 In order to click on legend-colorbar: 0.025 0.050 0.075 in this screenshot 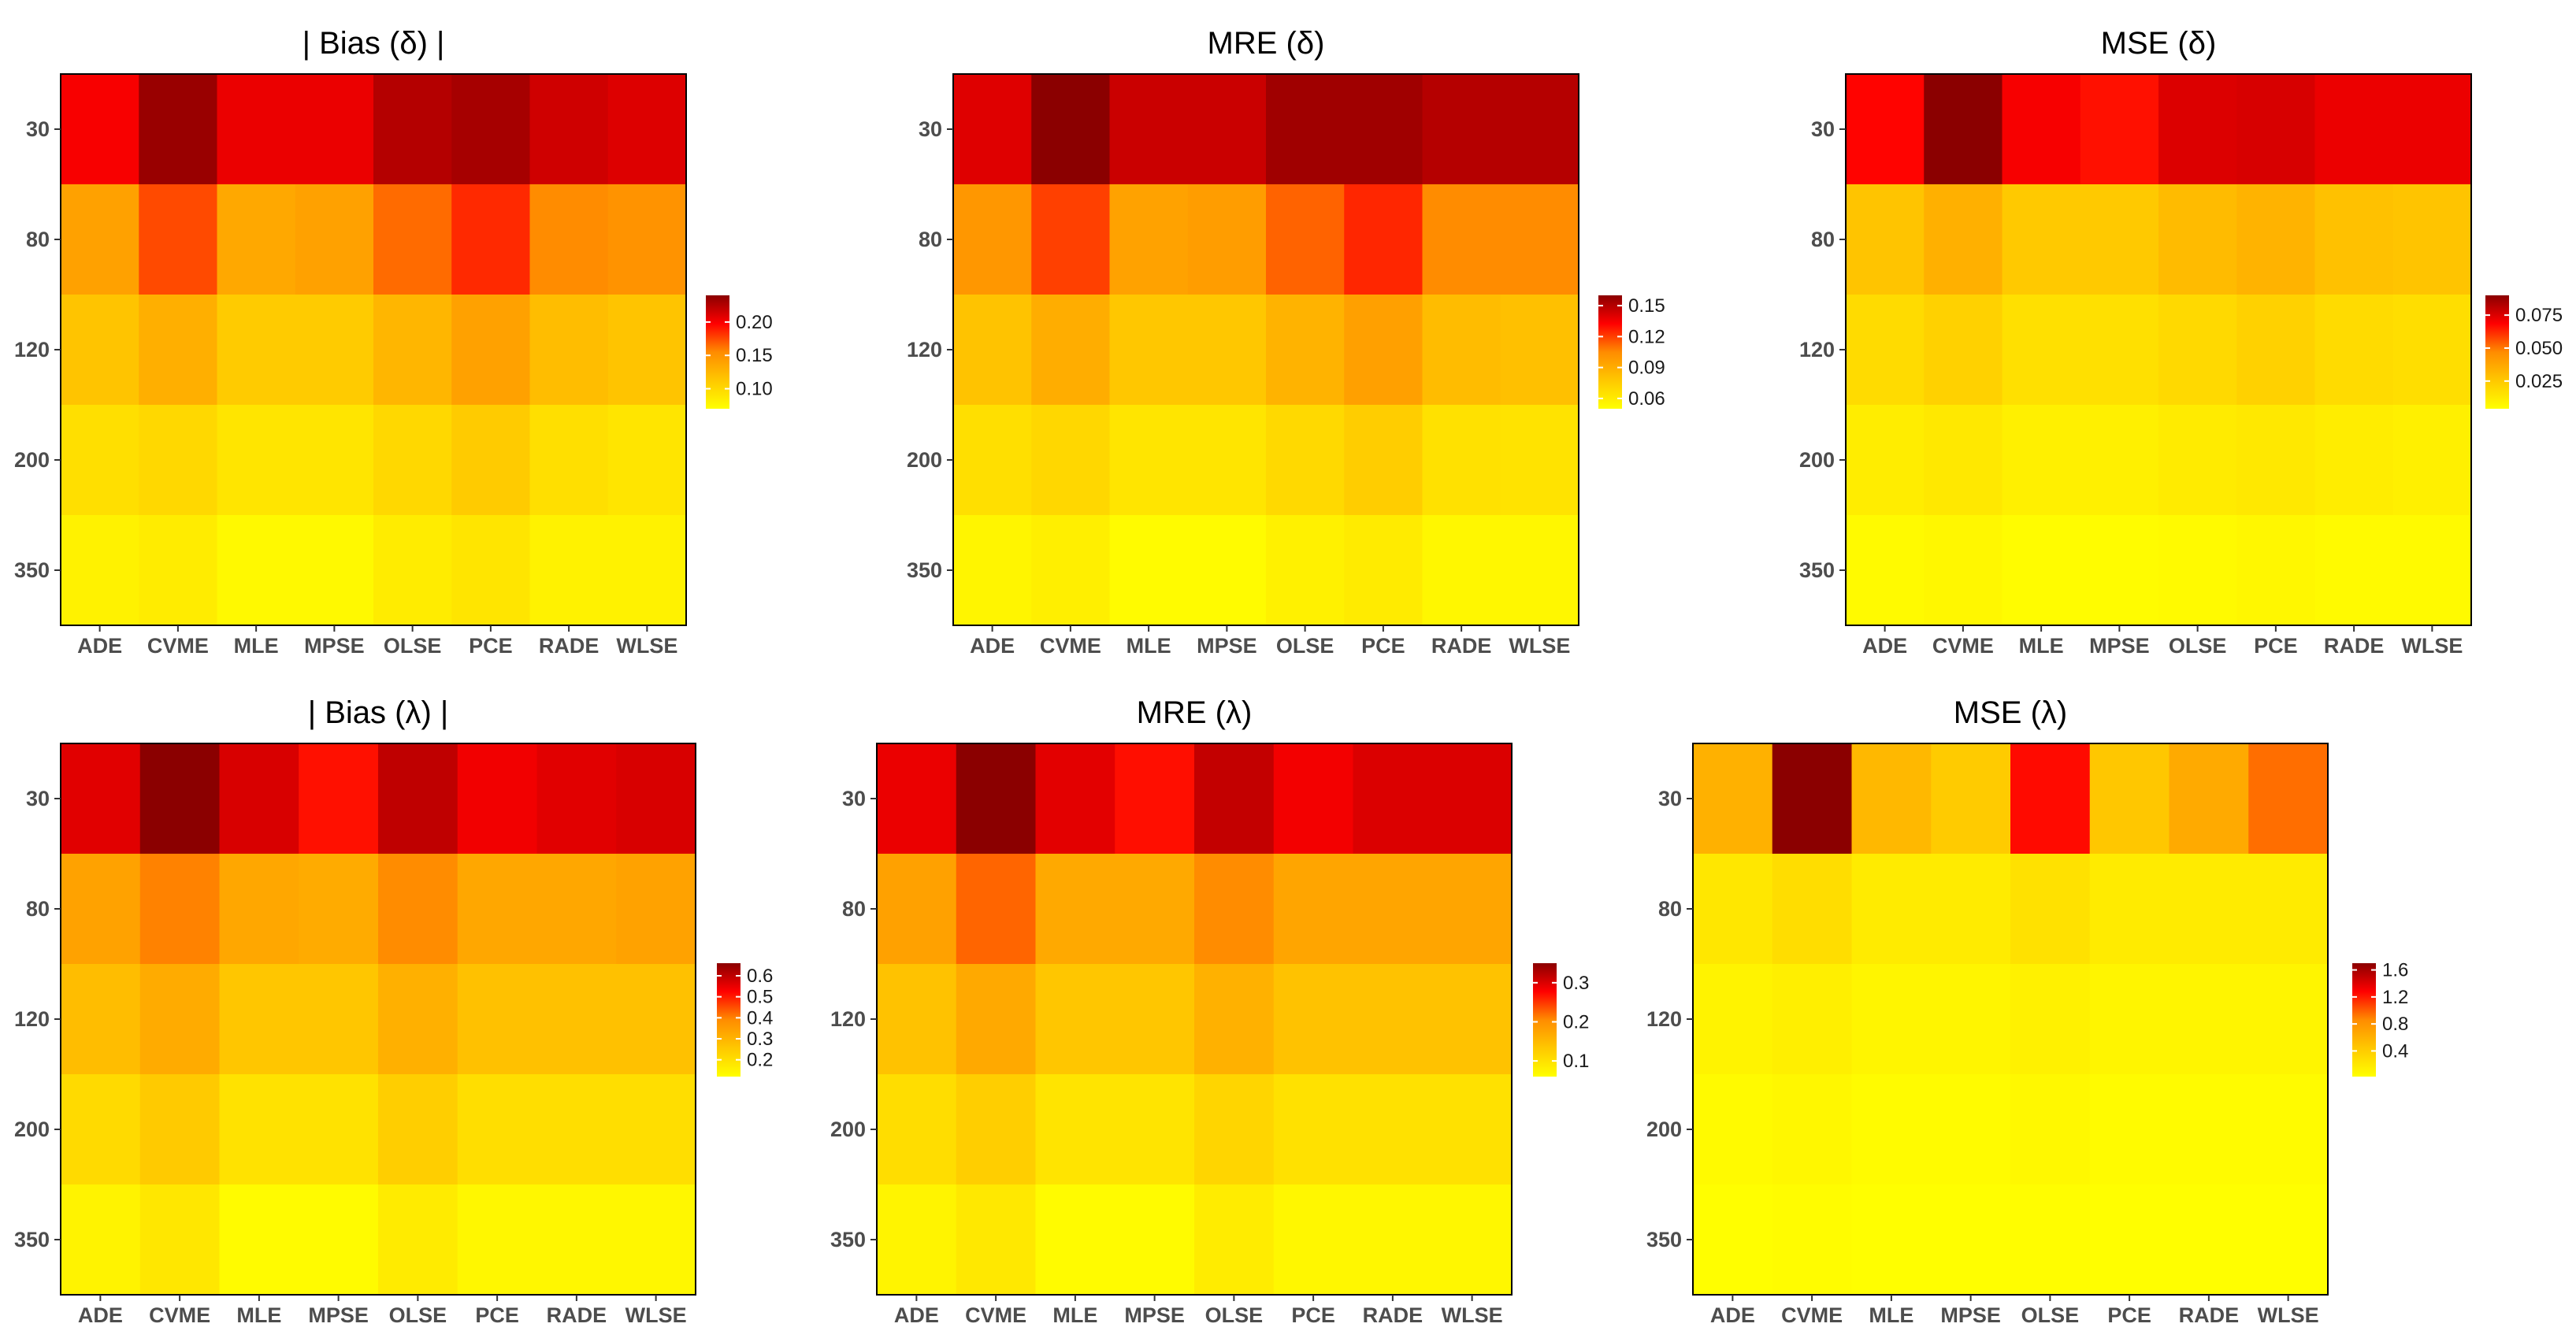, I will do `click(2524, 352)`.